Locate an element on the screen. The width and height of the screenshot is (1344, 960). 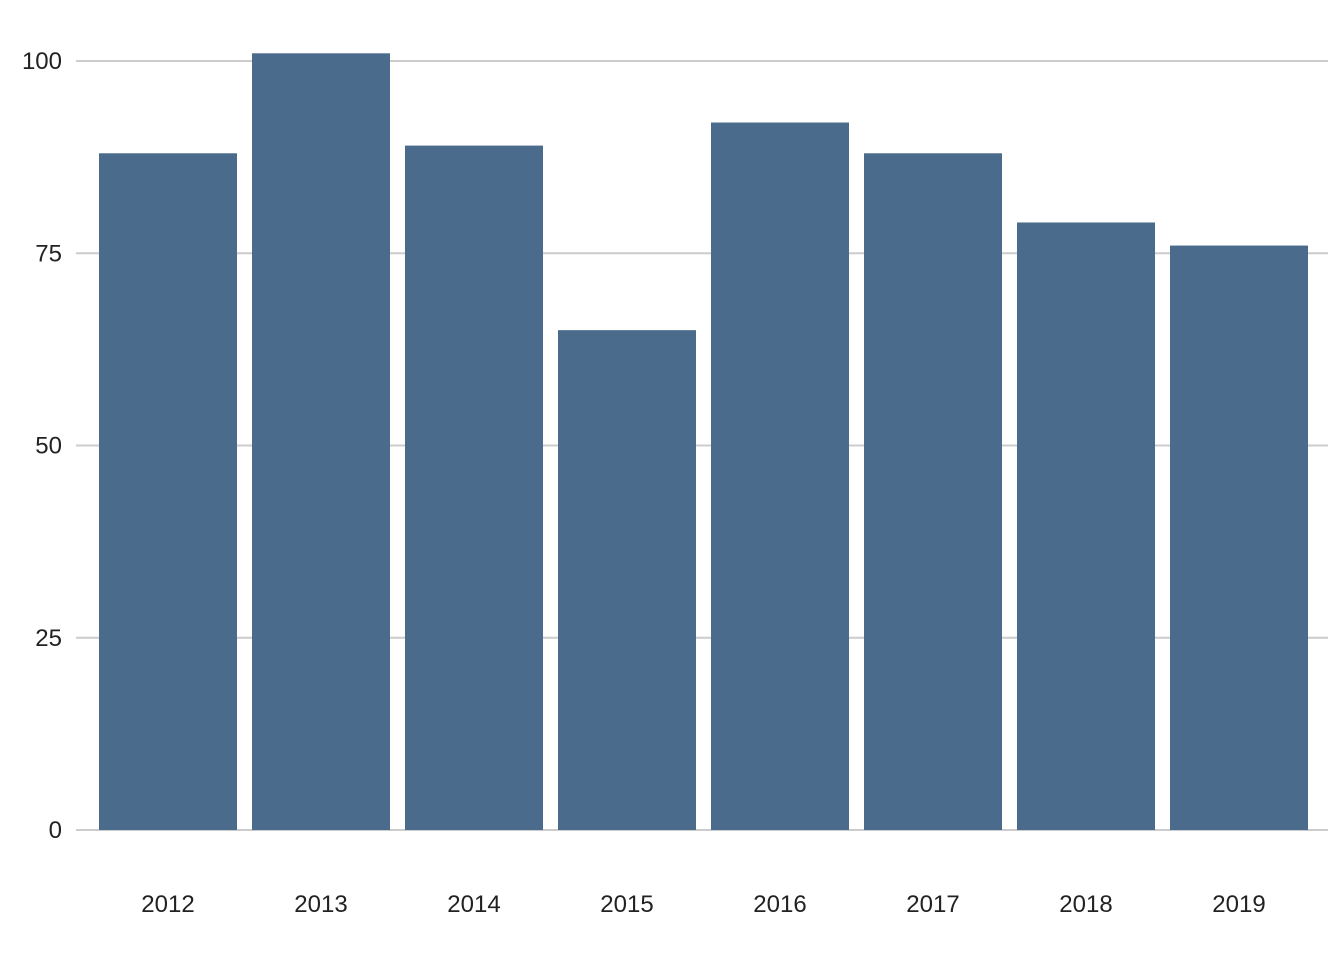
bar-2015 is located at coordinates (627, 580).